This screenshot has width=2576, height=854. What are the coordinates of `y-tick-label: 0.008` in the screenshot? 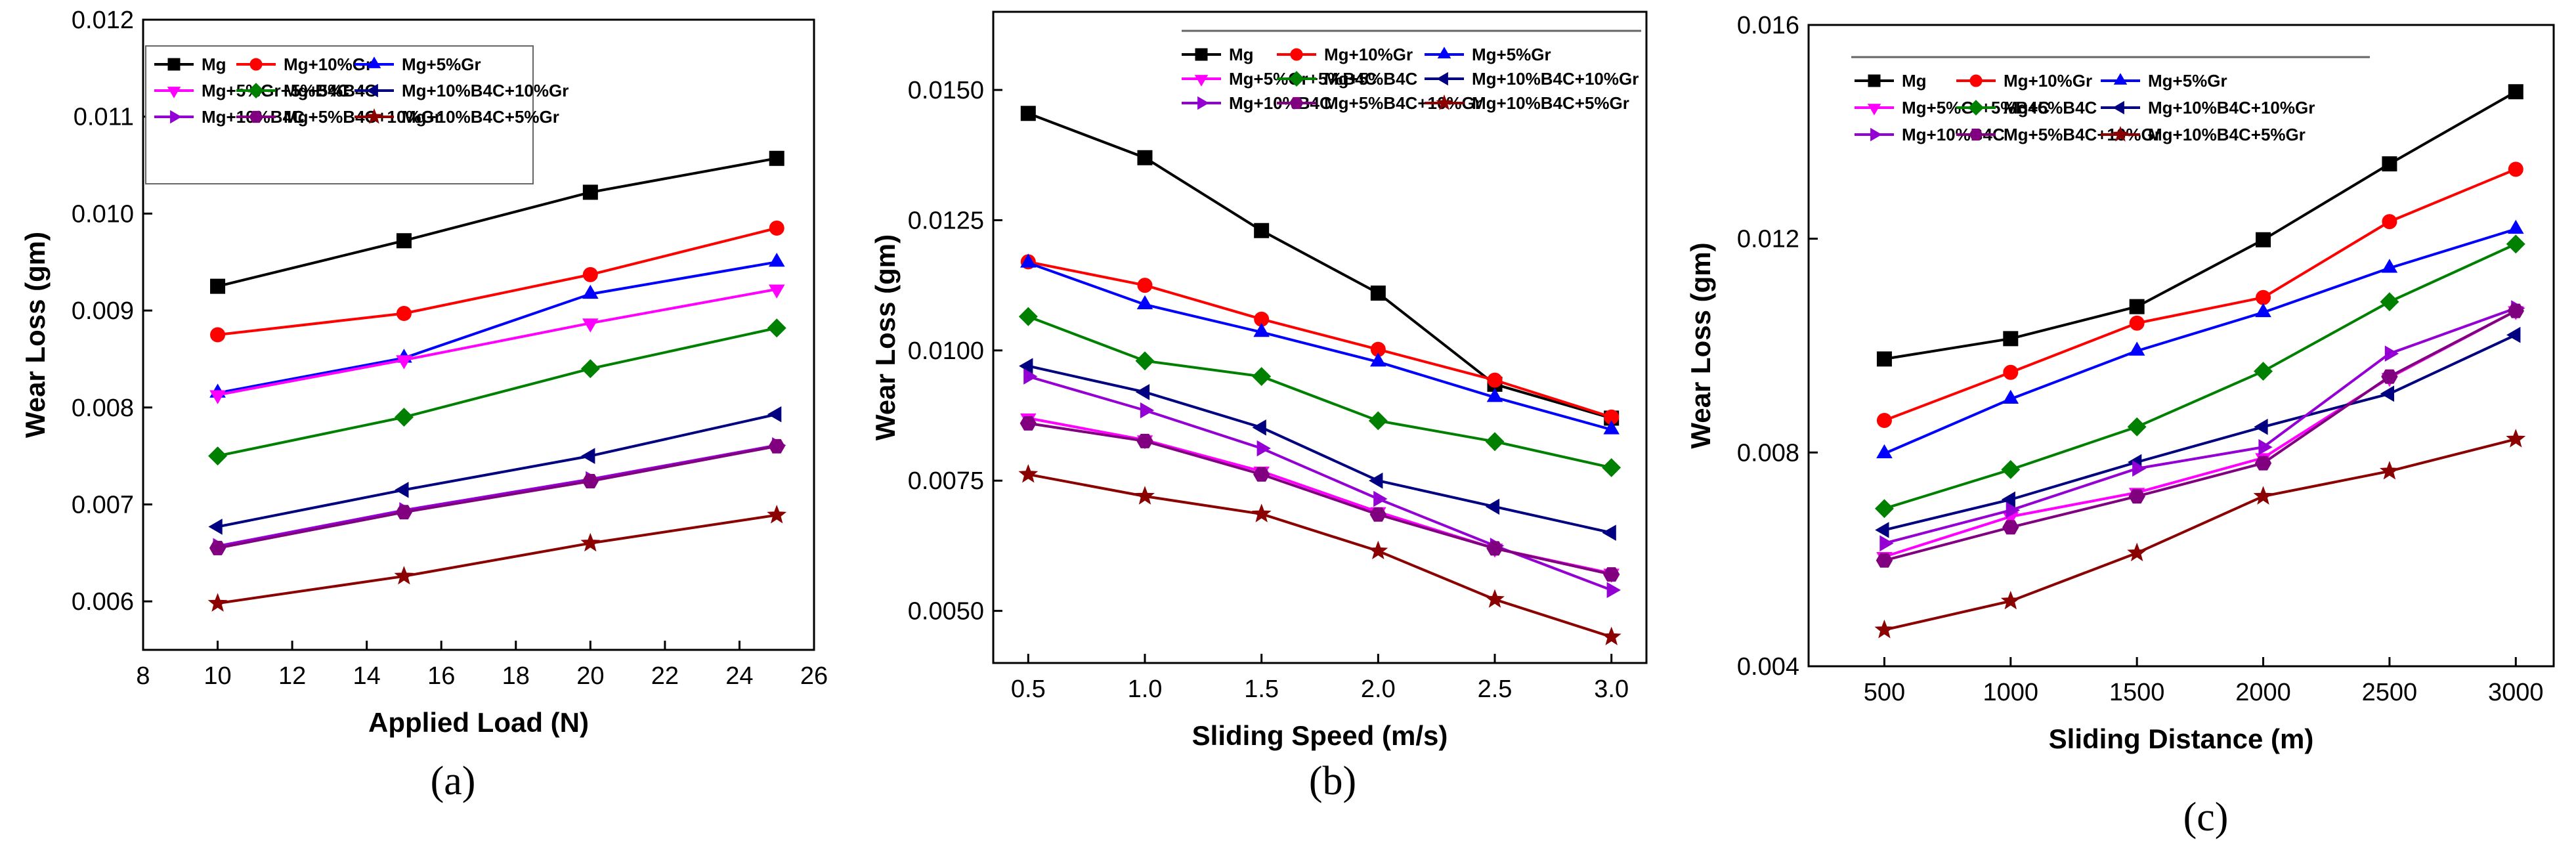 It's located at (1768, 453).